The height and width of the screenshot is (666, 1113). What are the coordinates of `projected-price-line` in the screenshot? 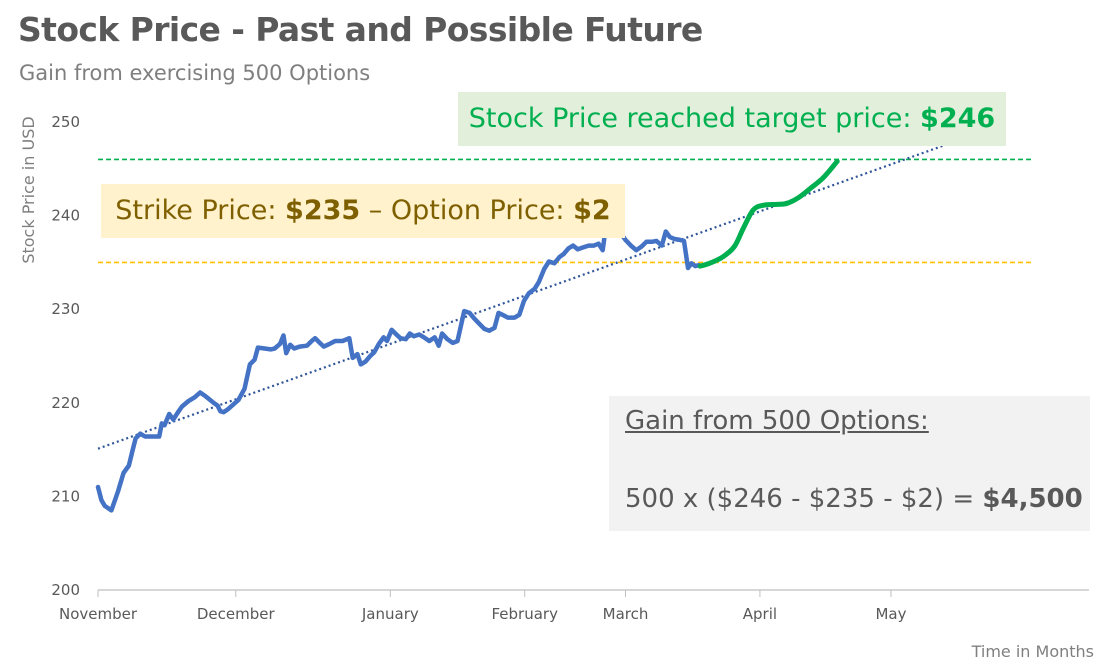 It's located at (768, 213).